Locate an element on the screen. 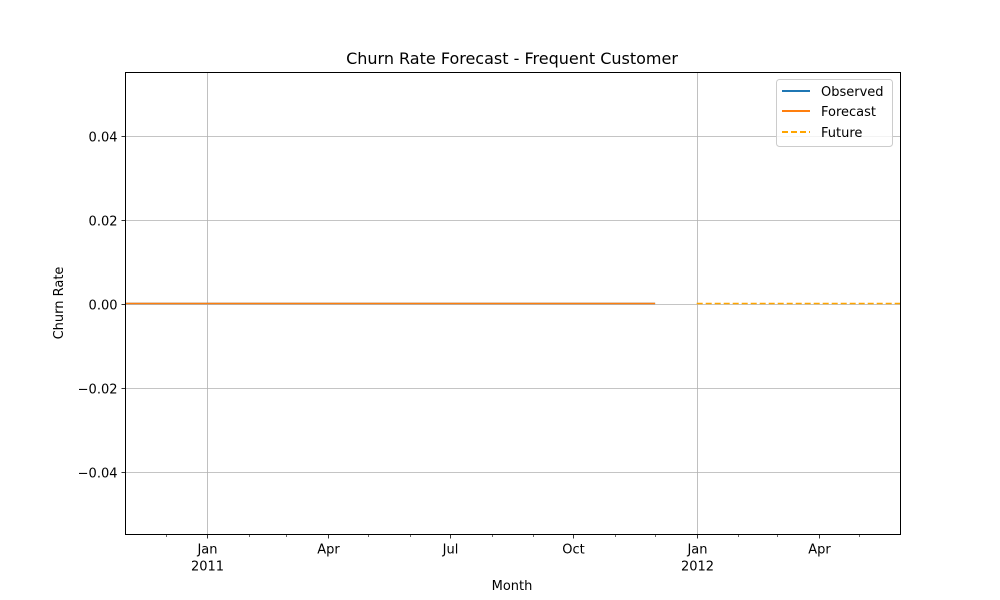 The image size is (1000, 600). x-tick-label: Jul is located at coordinates (450, 550).